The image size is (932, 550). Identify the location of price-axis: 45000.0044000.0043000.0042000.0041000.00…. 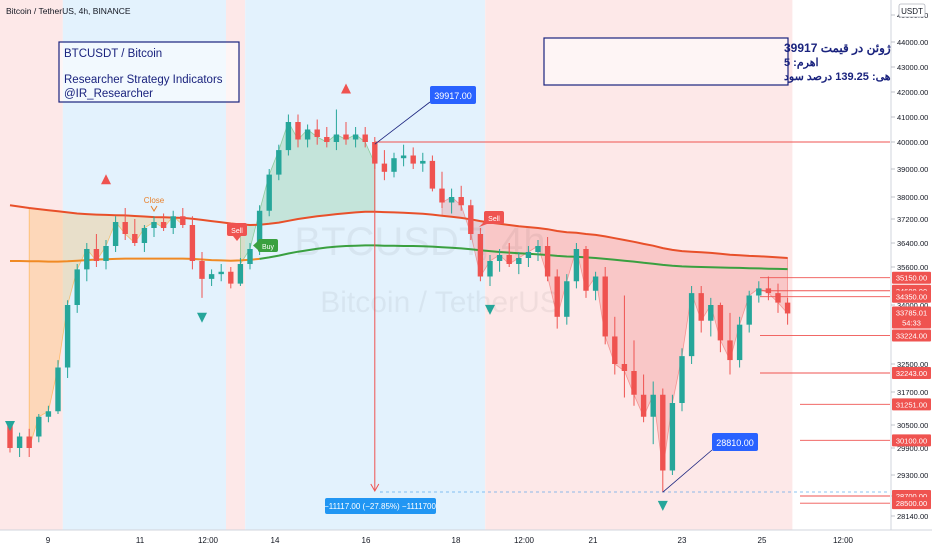
(911, 265).